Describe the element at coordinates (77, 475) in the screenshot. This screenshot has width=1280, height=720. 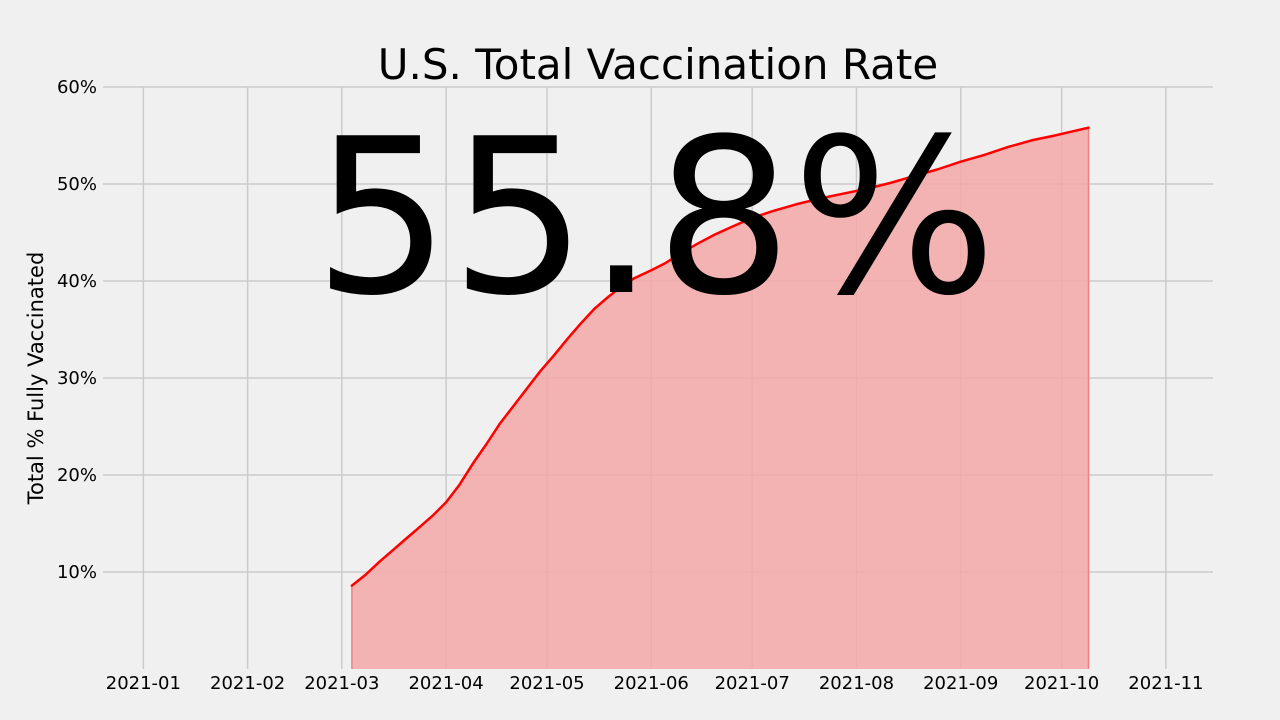
I see `y-tick-label: 20%` at that location.